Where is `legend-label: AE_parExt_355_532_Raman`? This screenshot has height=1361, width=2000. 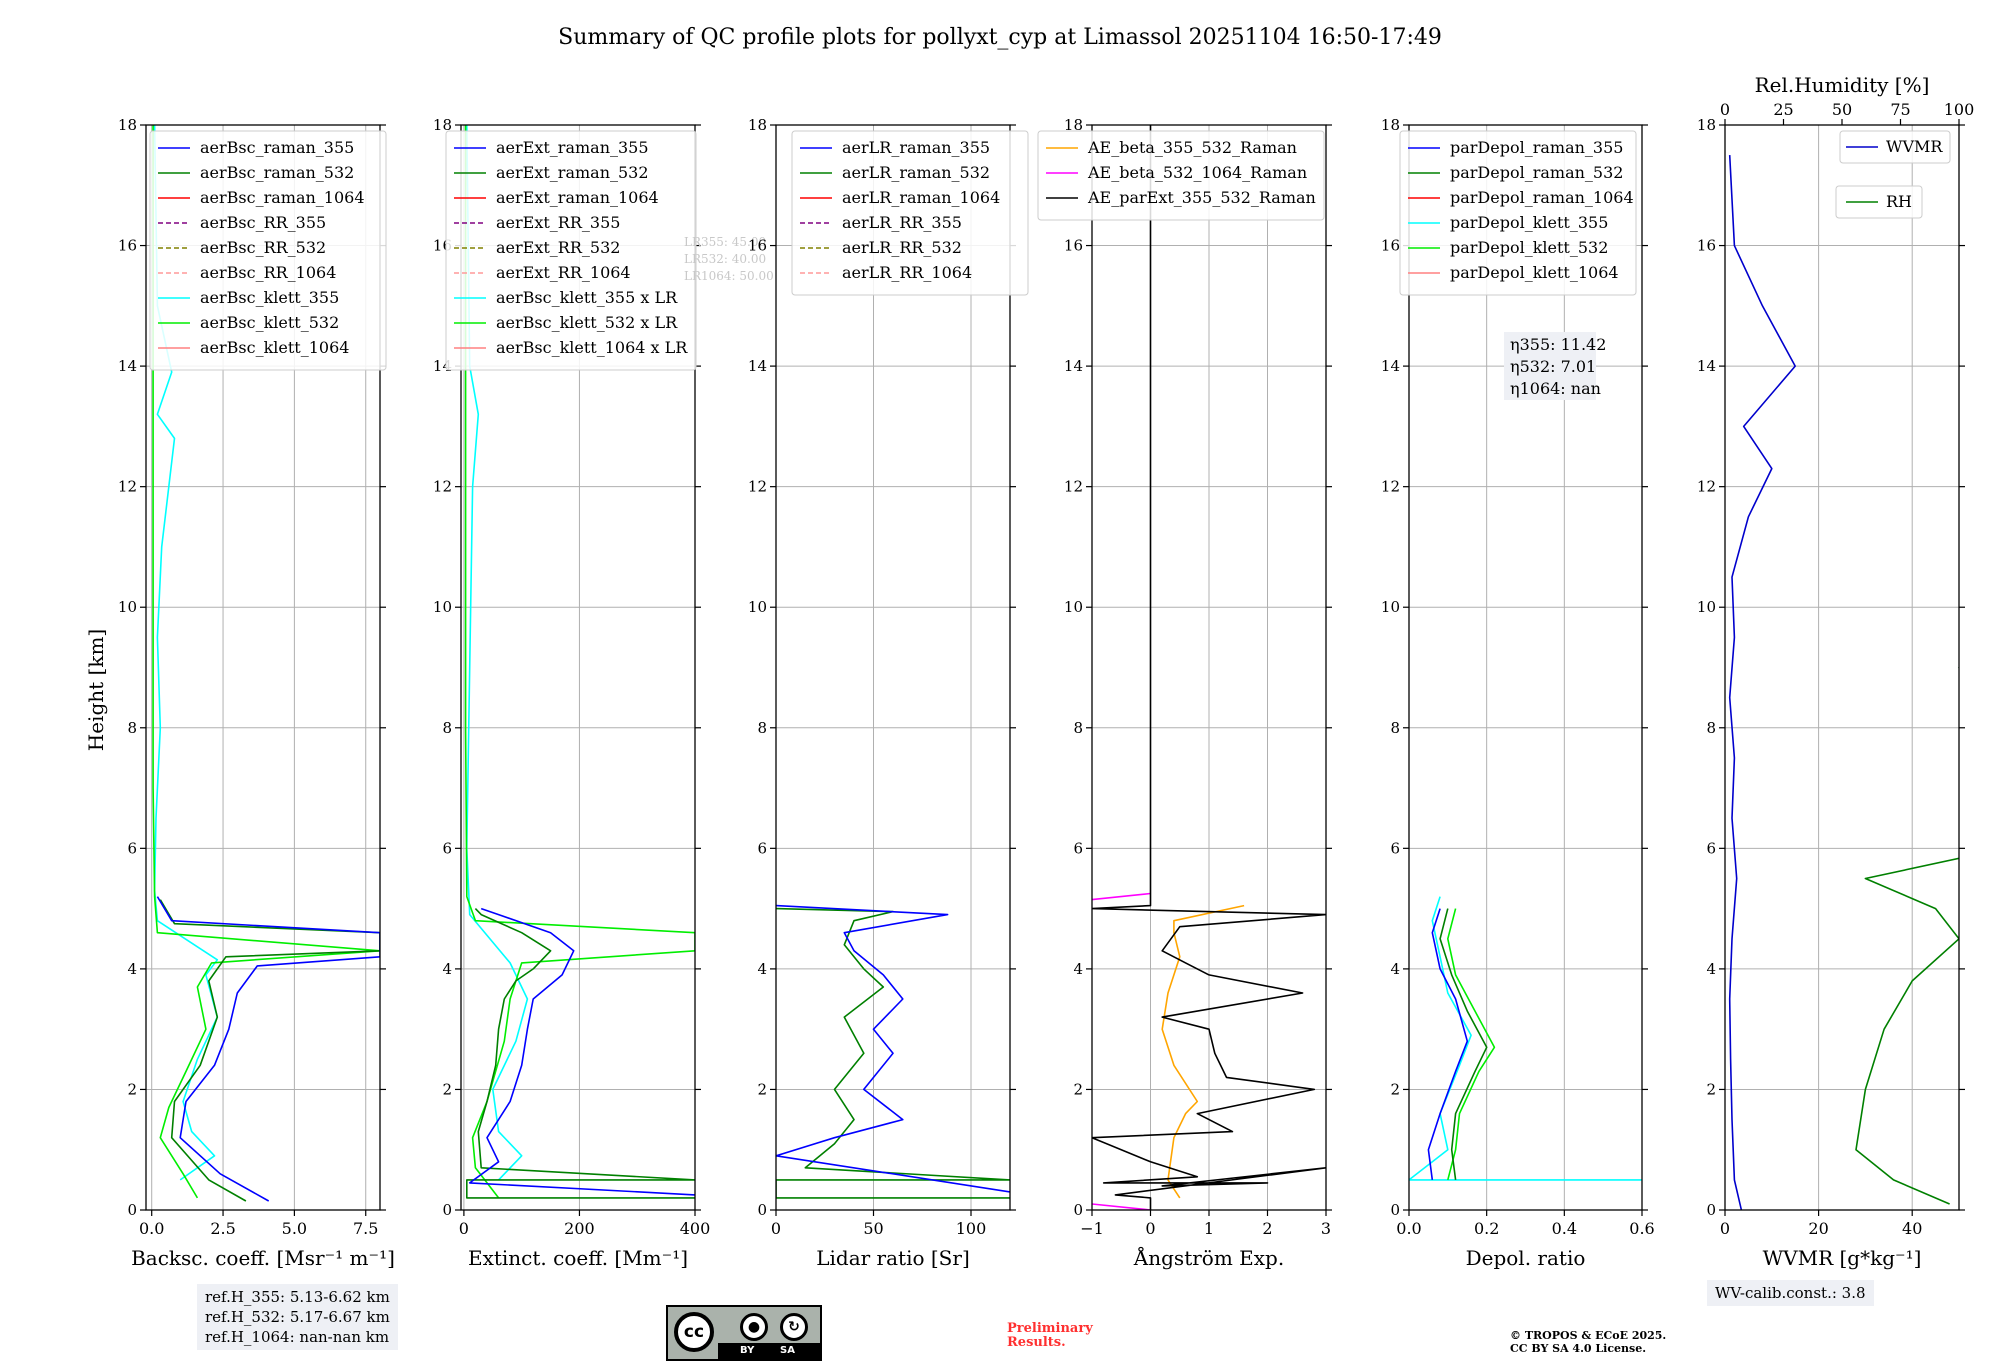 legend-label: AE_parExt_355_532_Raman is located at coordinates (1201, 197).